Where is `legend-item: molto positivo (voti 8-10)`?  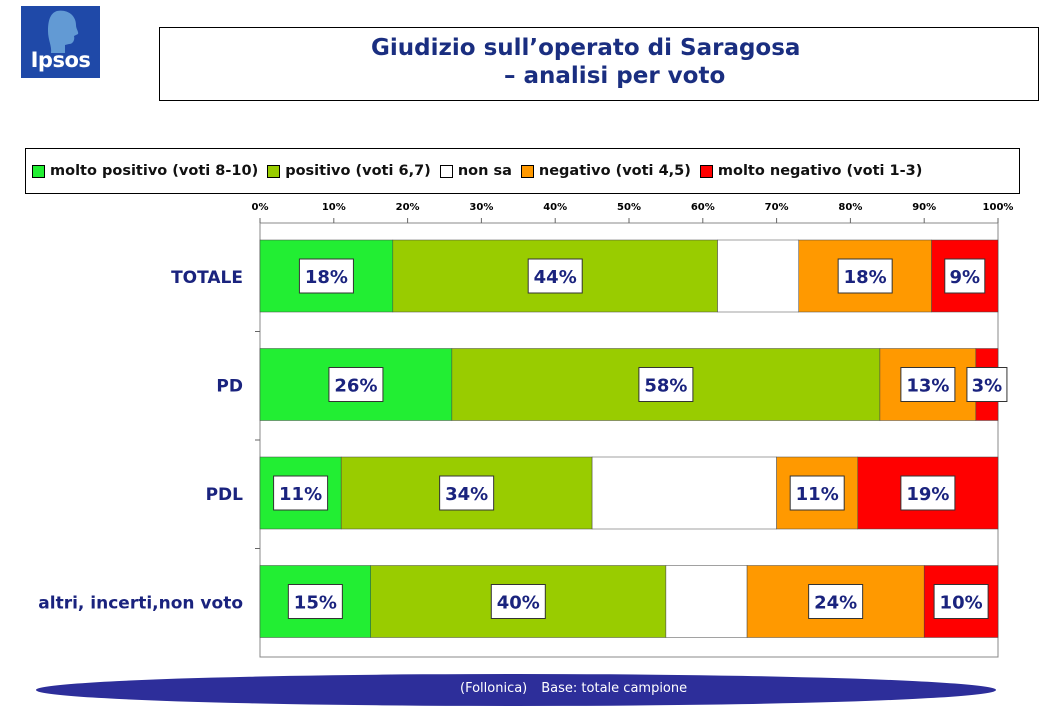
legend-item: molto positivo (voti 8-10) is located at coordinates (145, 171).